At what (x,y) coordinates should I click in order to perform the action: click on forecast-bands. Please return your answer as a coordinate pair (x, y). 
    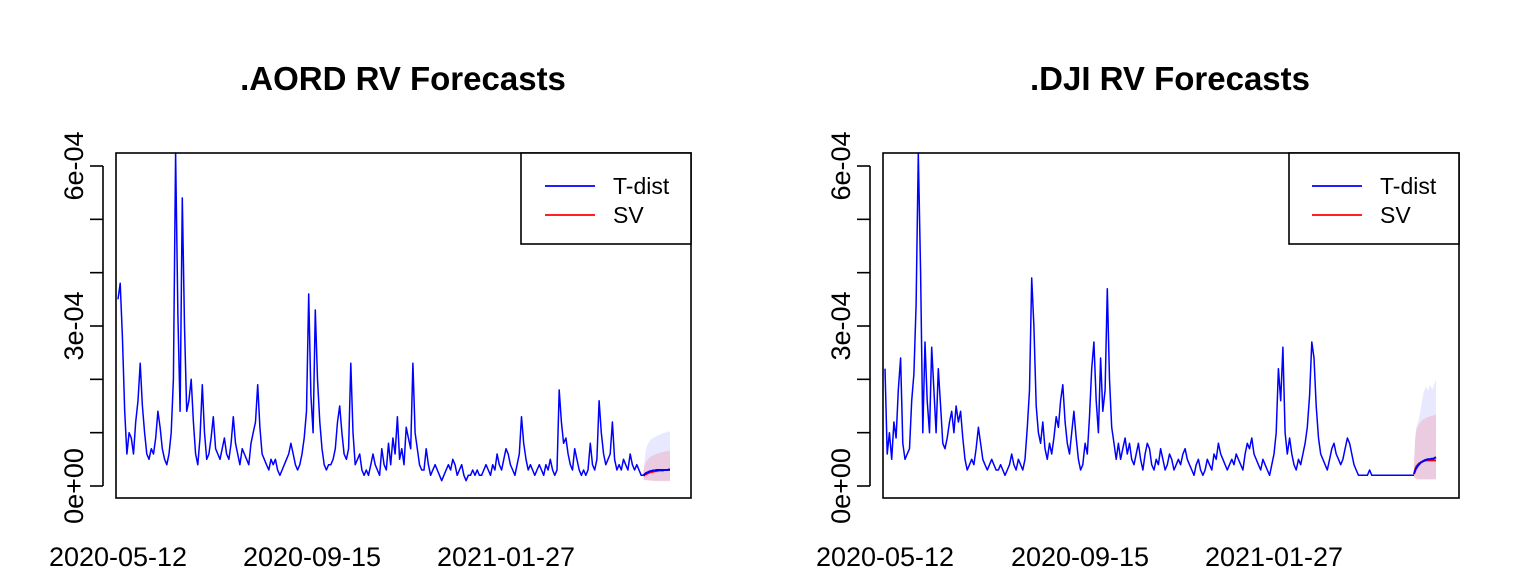
    Looking at the image, I should click on (656, 456).